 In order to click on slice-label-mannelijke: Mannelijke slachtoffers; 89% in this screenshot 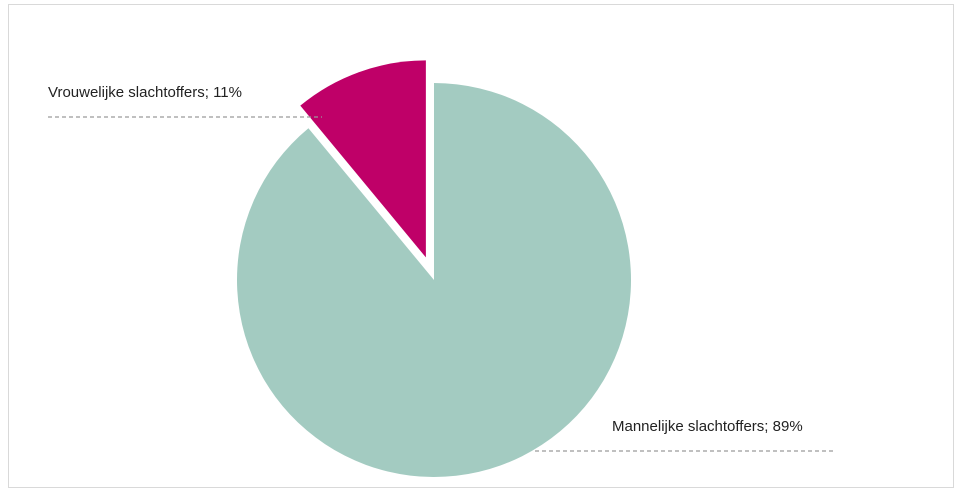, I will do `click(707, 426)`.